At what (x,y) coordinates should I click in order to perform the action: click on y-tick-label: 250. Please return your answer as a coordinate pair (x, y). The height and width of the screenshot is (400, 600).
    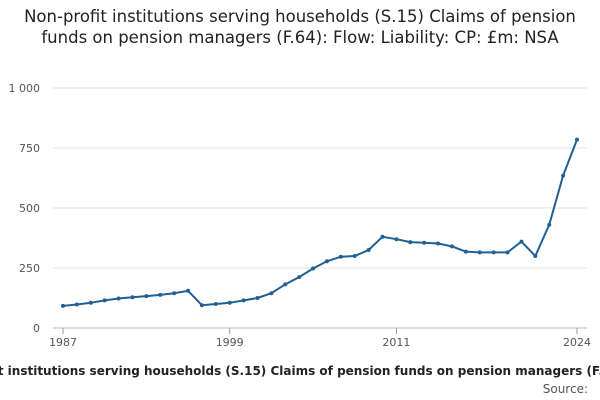
    Looking at the image, I should click on (29, 268).